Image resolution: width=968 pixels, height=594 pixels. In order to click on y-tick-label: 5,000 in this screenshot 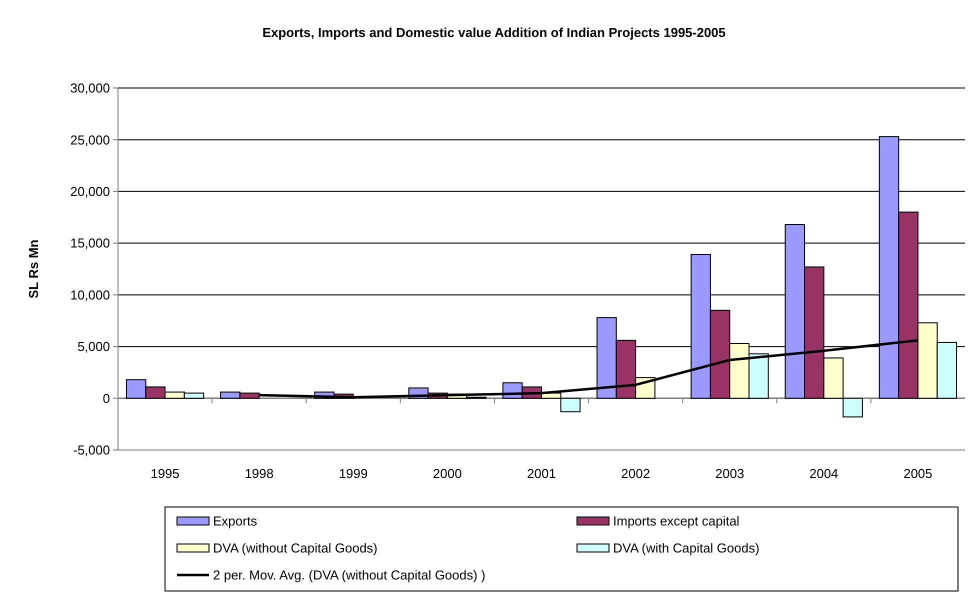, I will do `click(93, 346)`.